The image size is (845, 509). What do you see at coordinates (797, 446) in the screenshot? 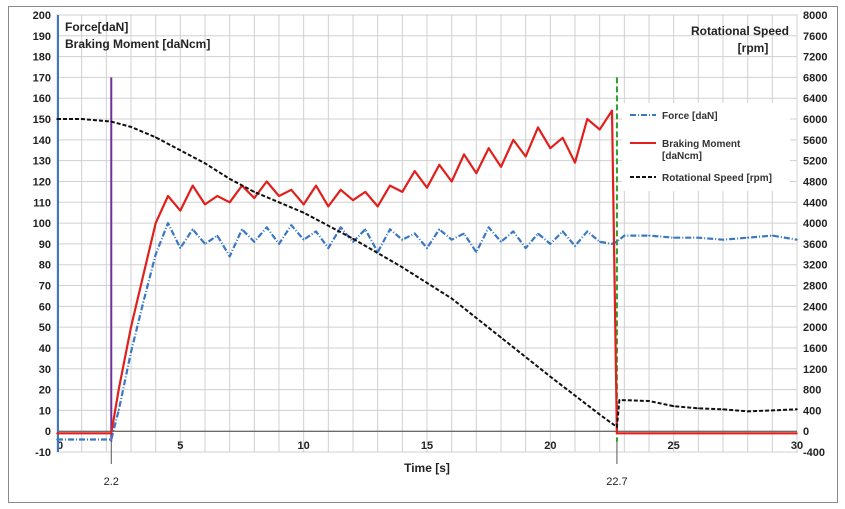
I see `x-tick-label: 30` at bounding box center [797, 446].